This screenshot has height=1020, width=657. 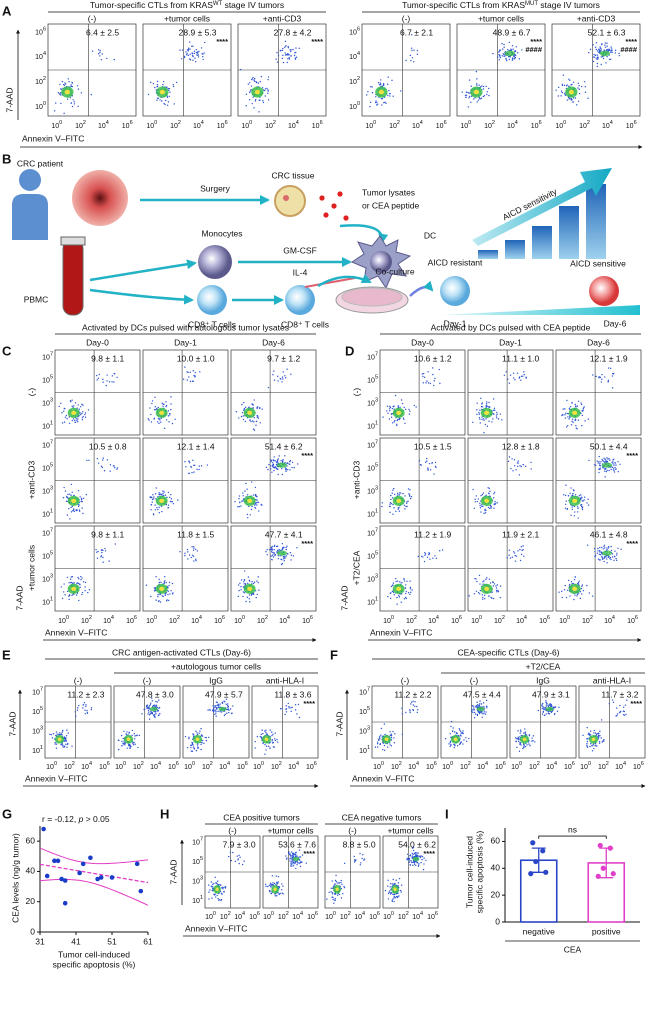 What do you see at coordinates (193, 764) in the screenshot?
I see `tick-exp: 0` at bounding box center [193, 764].